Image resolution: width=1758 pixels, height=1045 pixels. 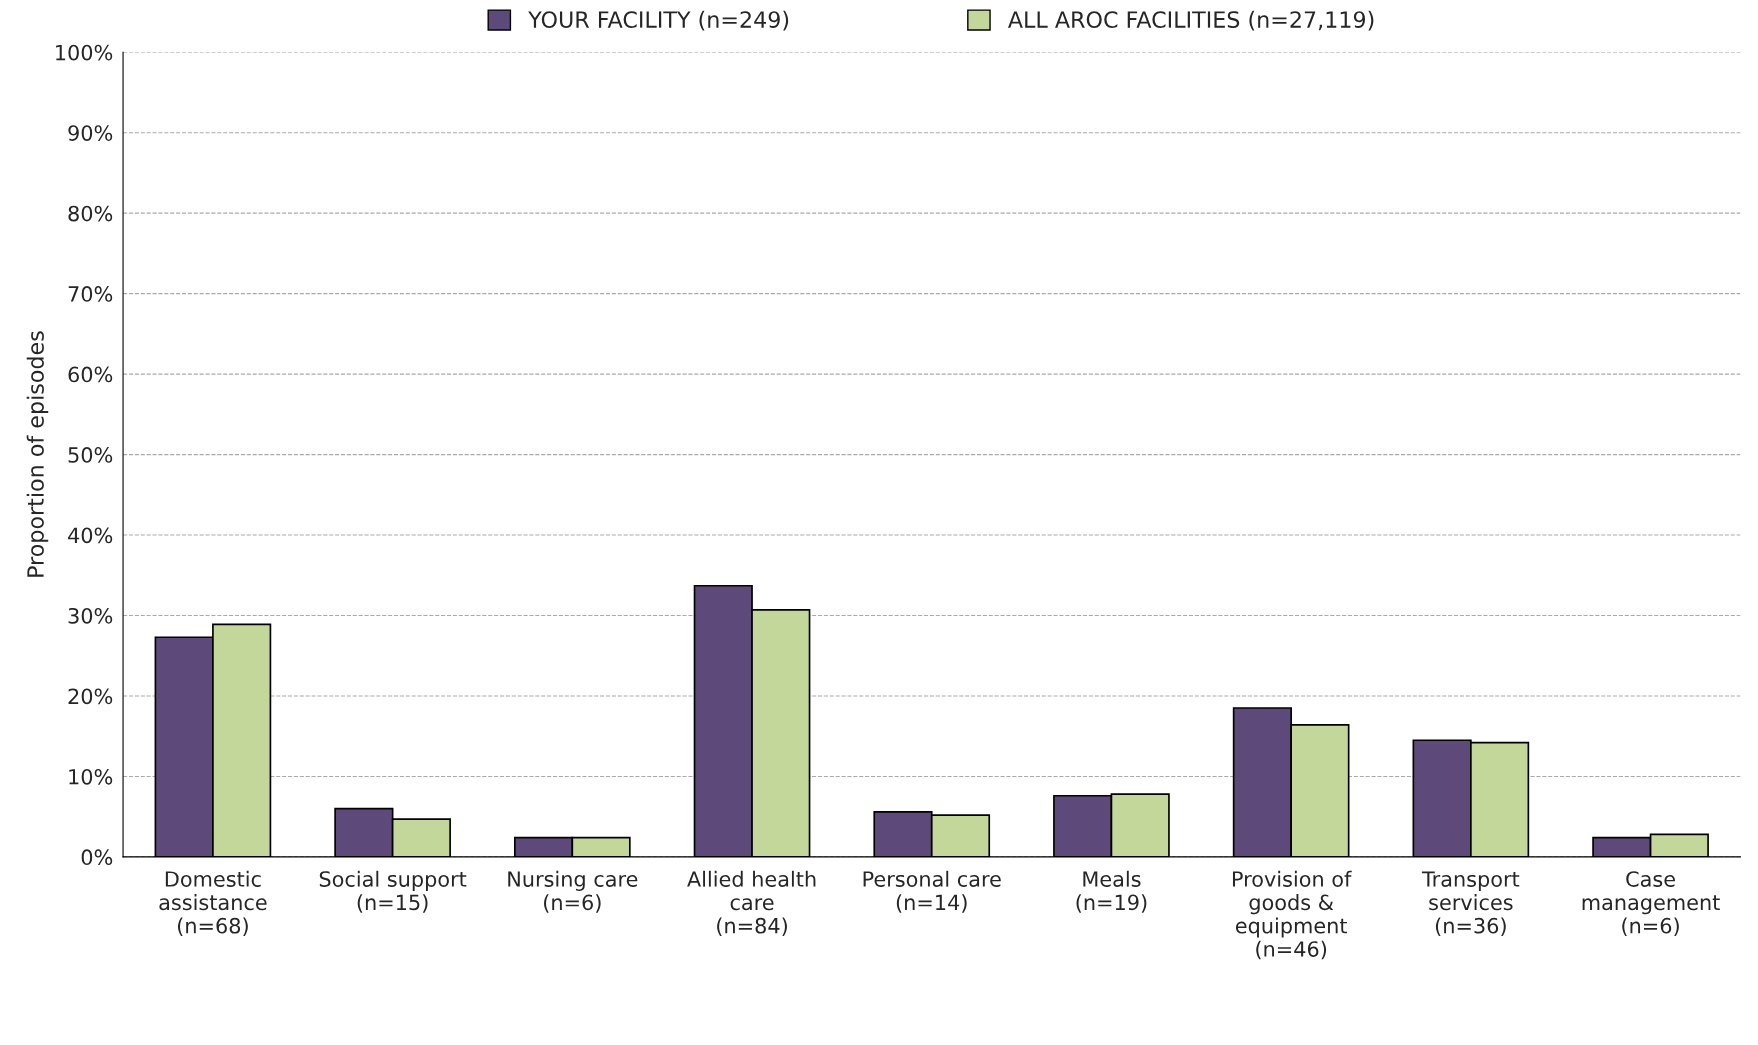 I want to click on y-tick-label: 10%, so click(x=91, y=776).